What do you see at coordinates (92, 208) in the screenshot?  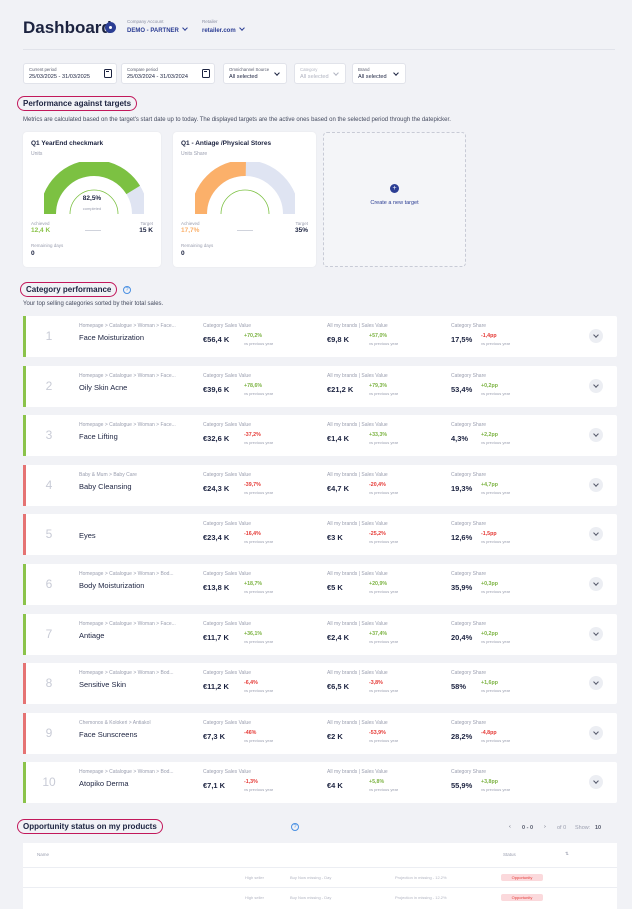 I see `gauge-center-label: completed` at bounding box center [92, 208].